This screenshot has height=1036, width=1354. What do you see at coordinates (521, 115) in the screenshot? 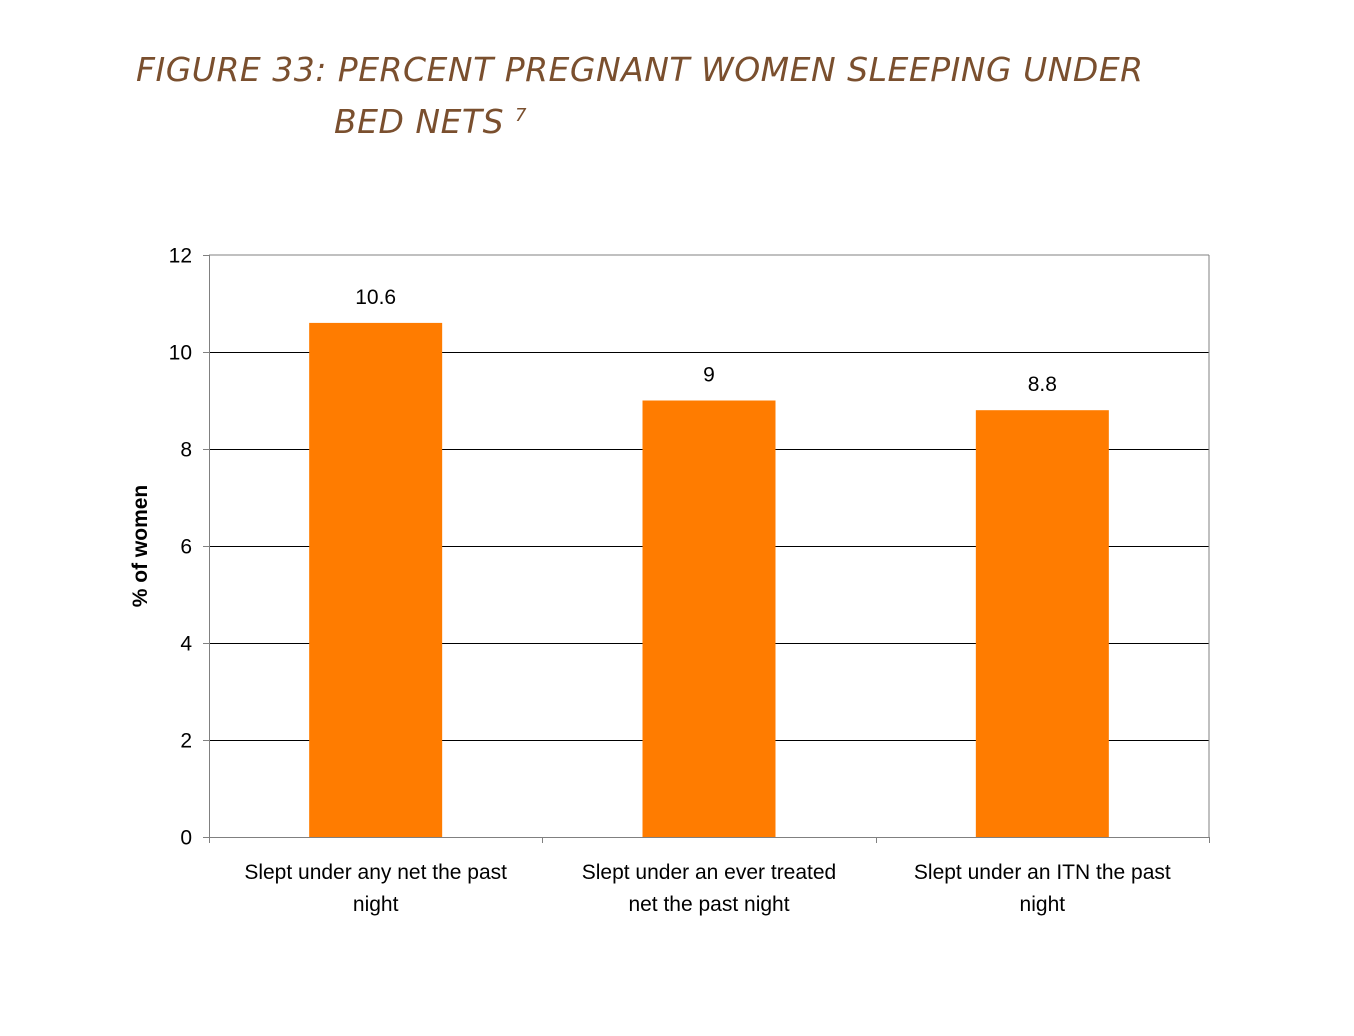
I see `footnote-marker: 7` at bounding box center [521, 115].